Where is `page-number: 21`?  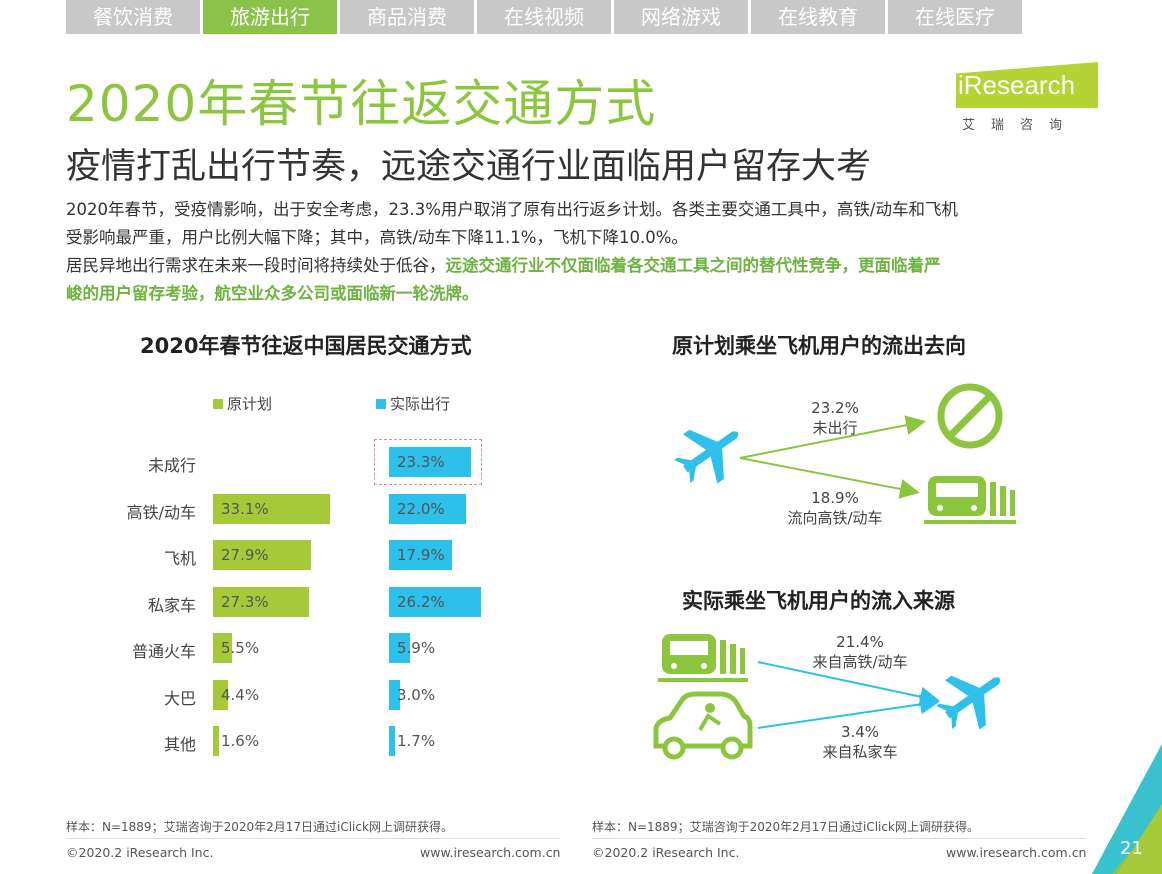
page-number: 21 is located at coordinates (1131, 848).